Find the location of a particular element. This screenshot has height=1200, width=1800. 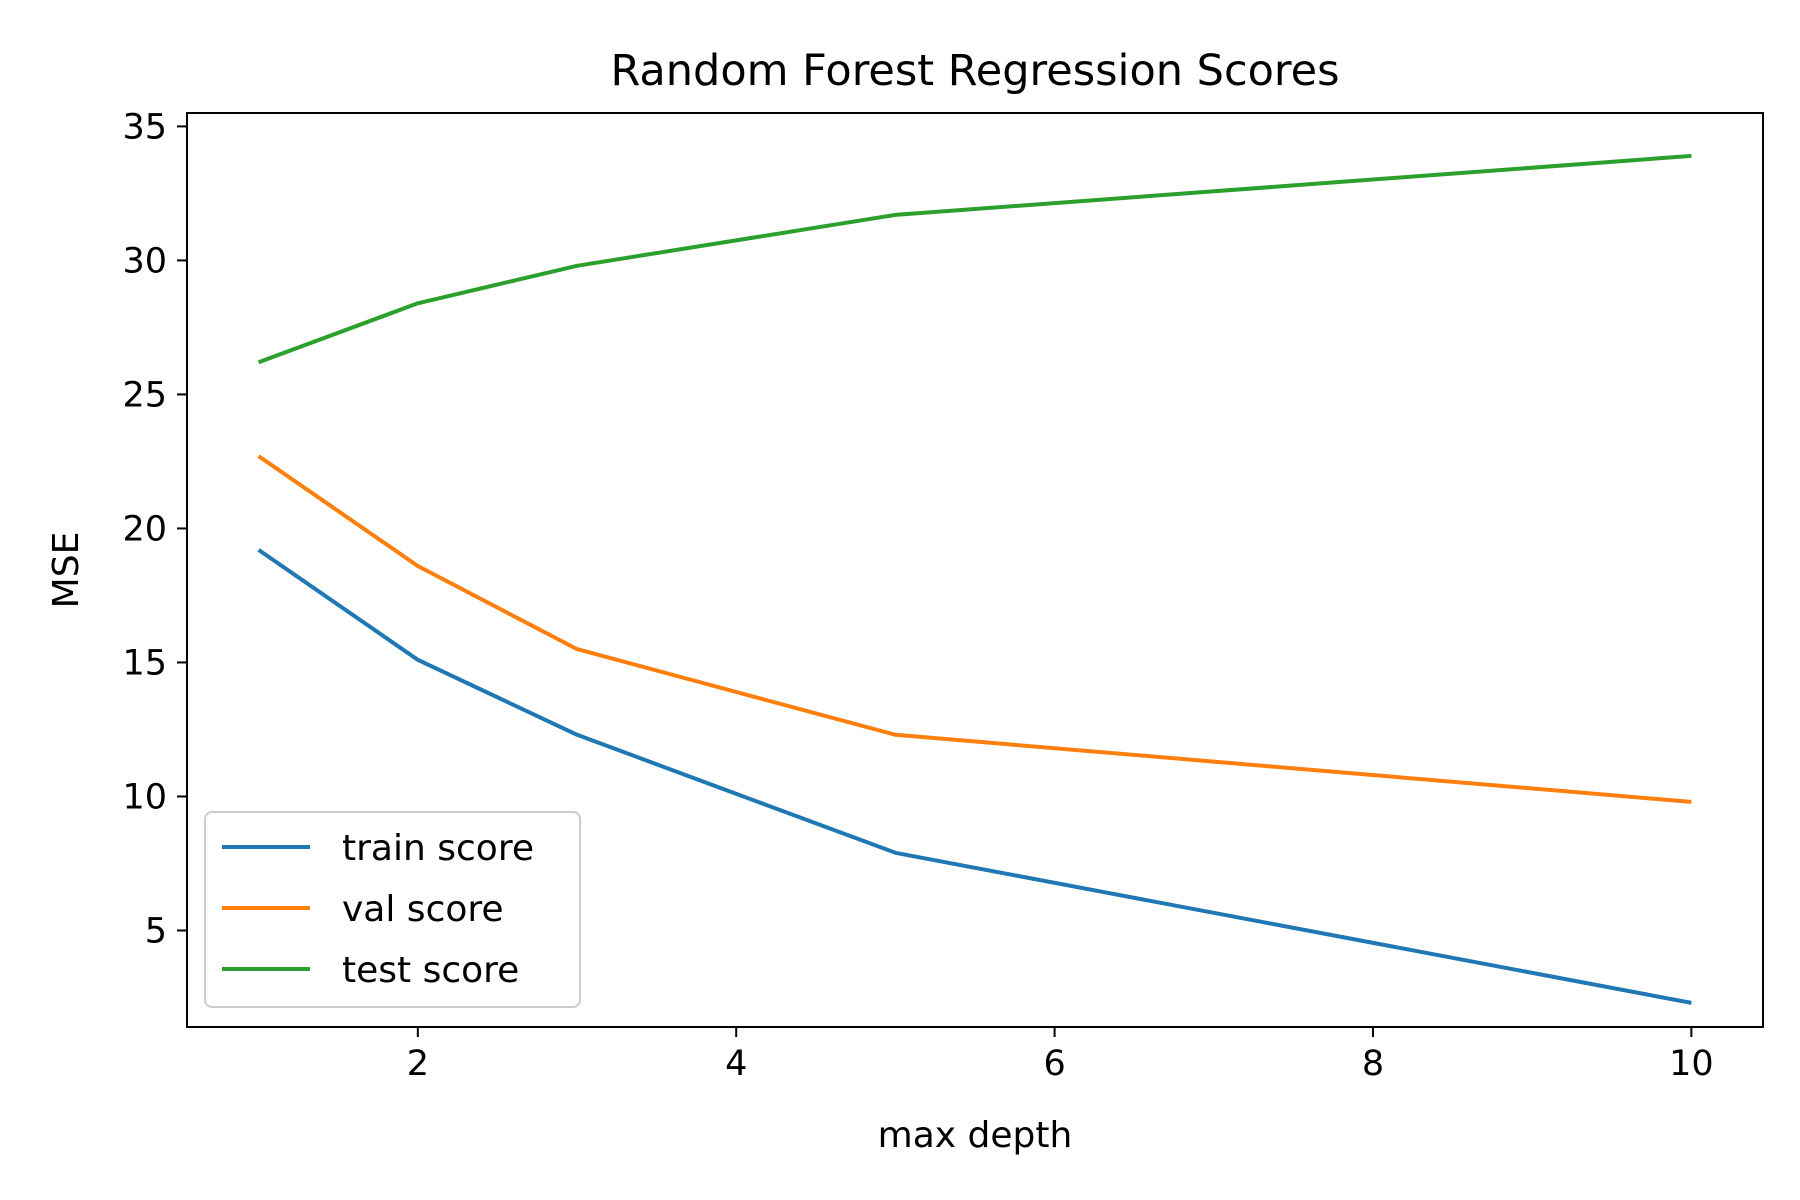

x-tick-label: 6 is located at coordinates (1054, 1064).